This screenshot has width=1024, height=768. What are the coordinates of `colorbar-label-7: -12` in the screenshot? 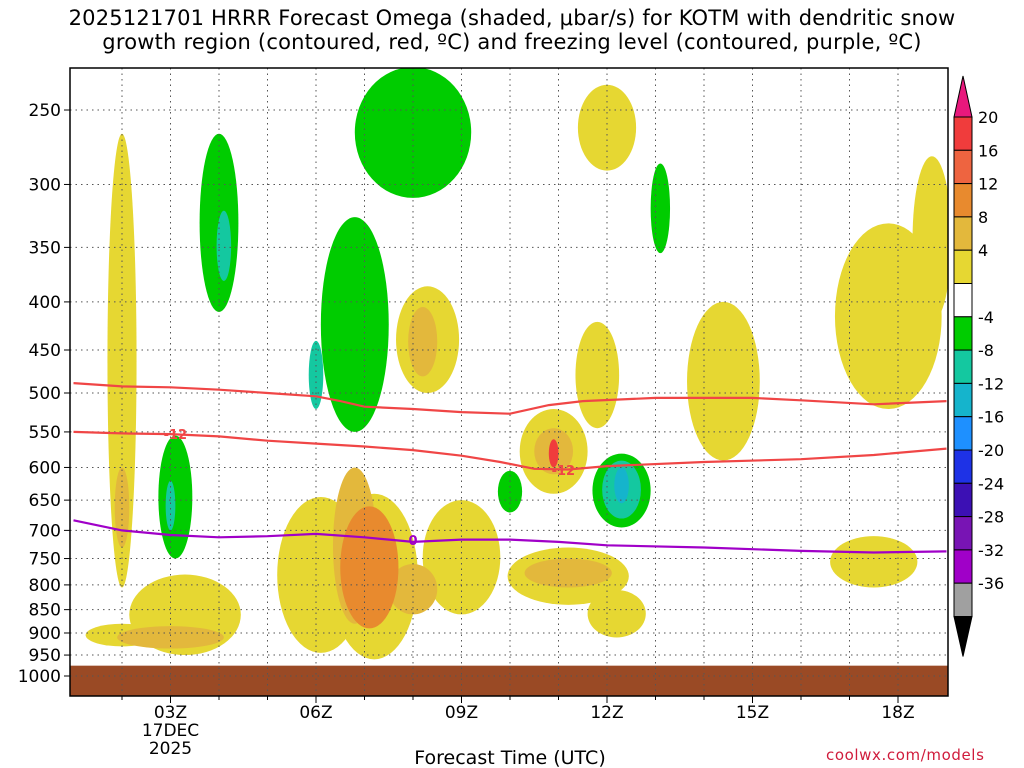 It's located at (991, 383).